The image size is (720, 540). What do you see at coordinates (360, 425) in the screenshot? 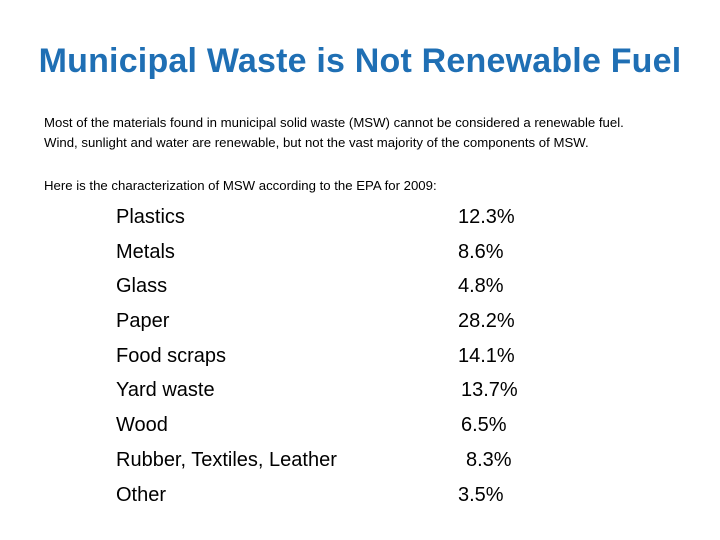
I see `composition-row: Wood 6.5%` at bounding box center [360, 425].